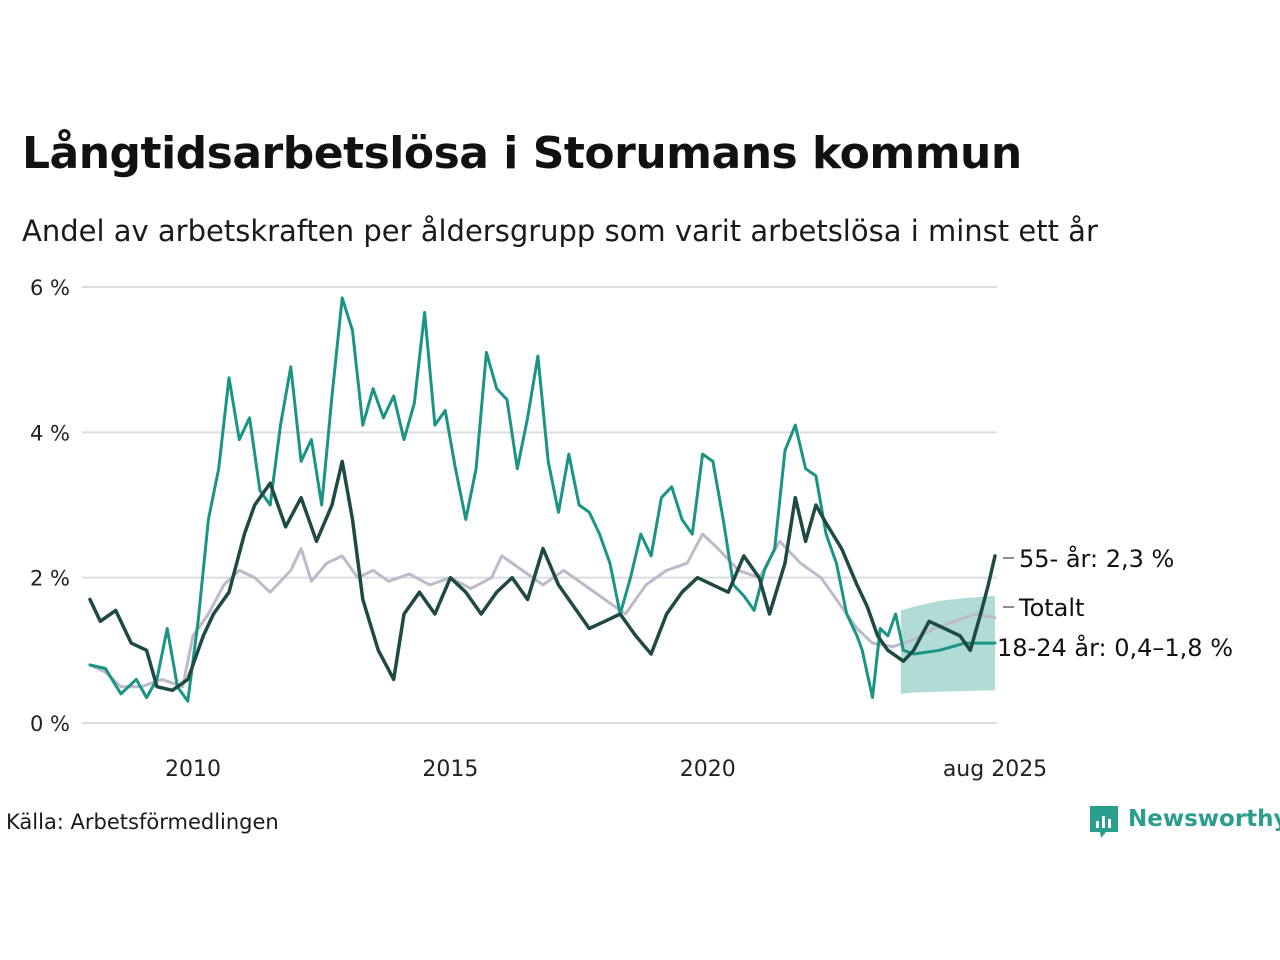  Describe the element at coordinates (1104, 822) in the screenshot. I see `newsworthy-logo-icon` at that location.